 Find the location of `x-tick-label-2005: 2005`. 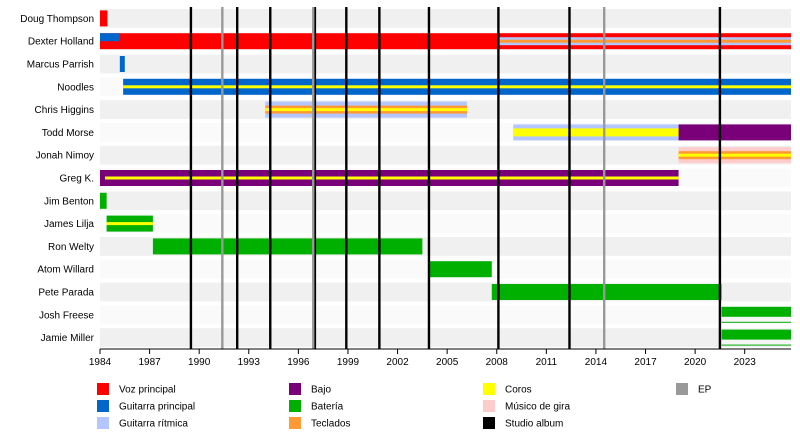

x-tick-label-2005: 2005 is located at coordinates (447, 362).